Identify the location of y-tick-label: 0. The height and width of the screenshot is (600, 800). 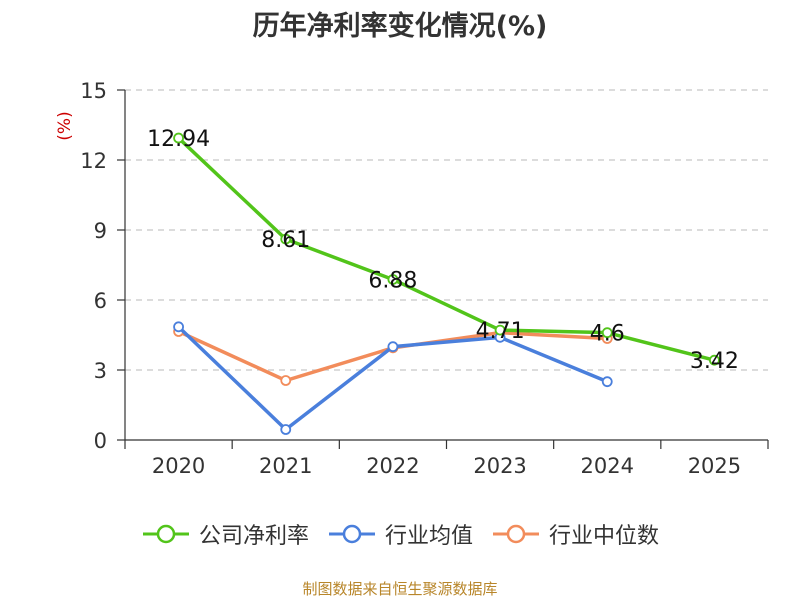
(100, 441).